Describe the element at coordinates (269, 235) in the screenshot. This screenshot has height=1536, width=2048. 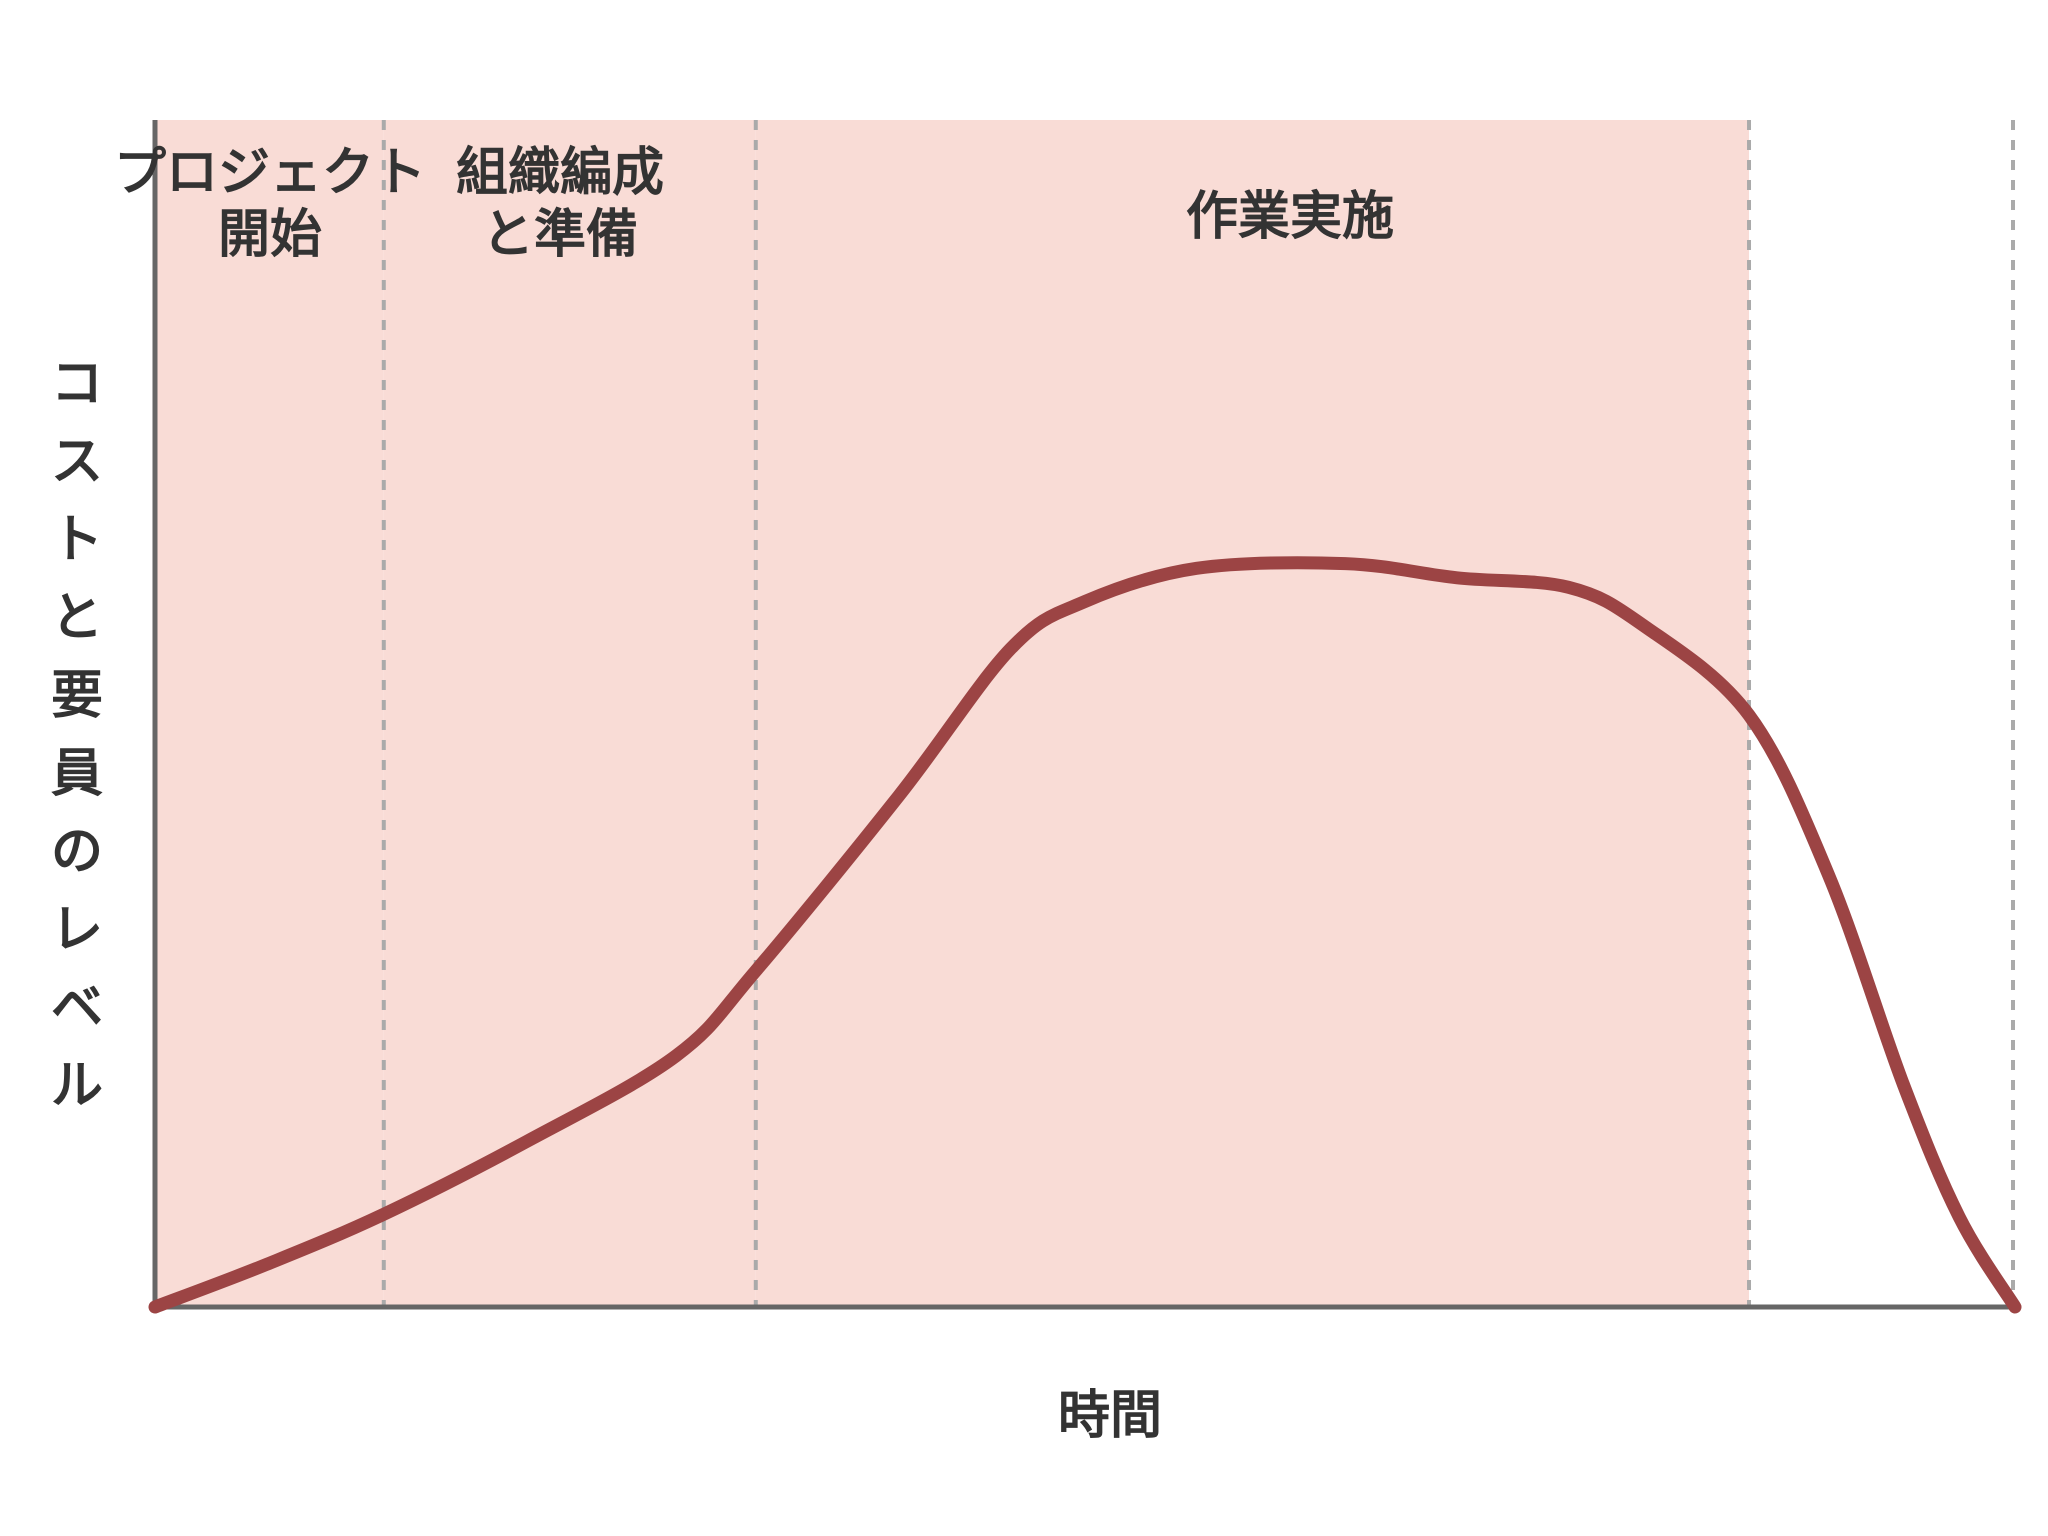
I see `phase-label-start-line2: 開始` at that location.